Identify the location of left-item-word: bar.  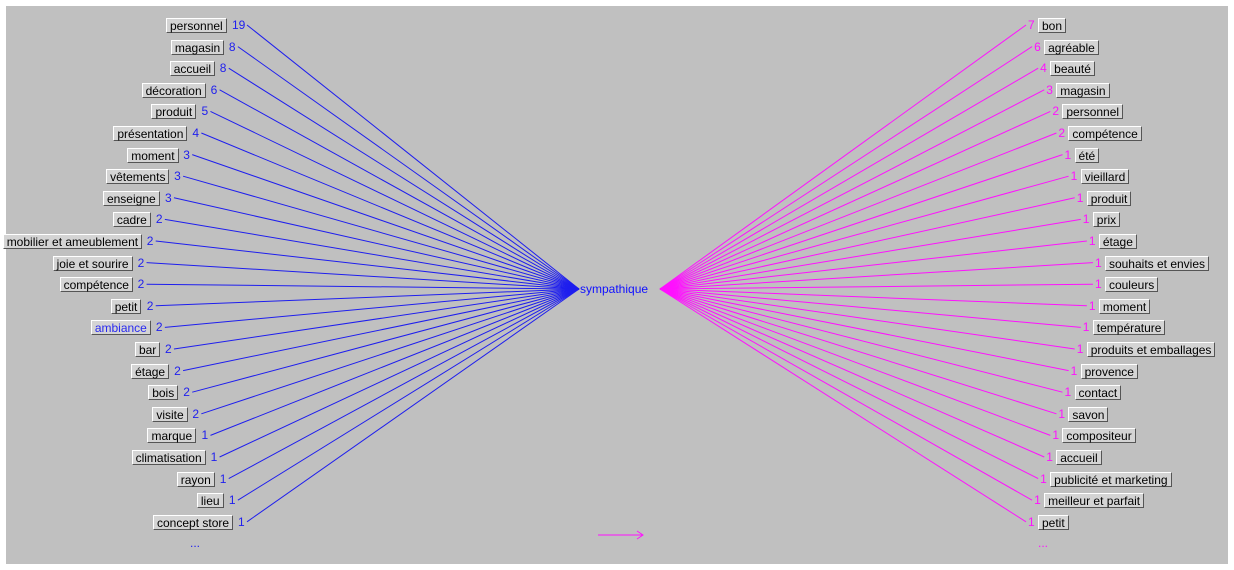
(147, 349).